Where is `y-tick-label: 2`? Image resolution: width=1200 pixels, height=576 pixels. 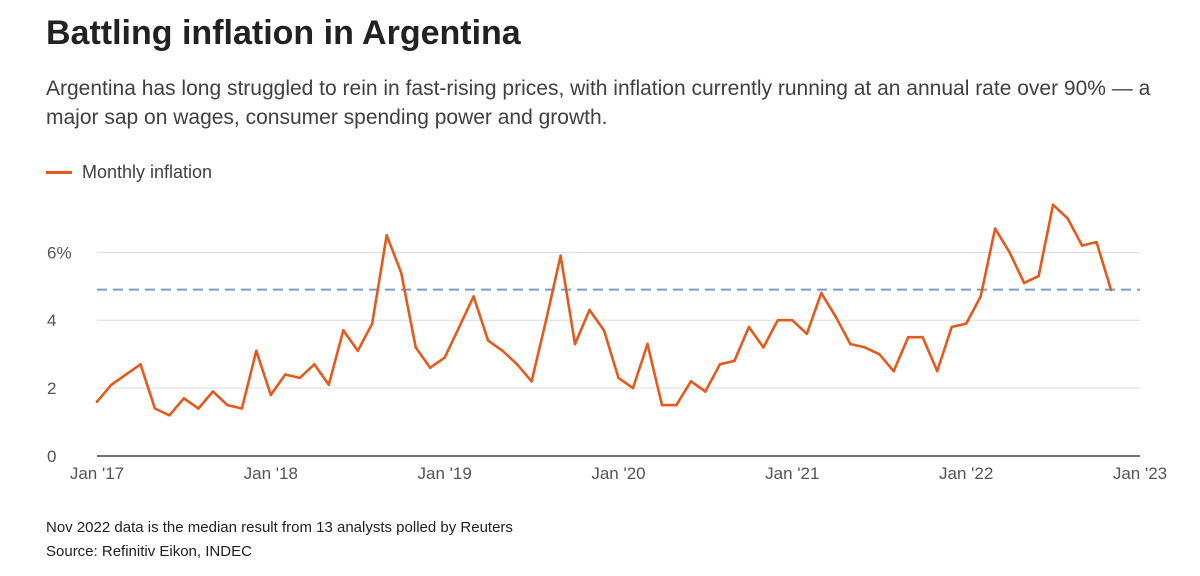 y-tick-label: 2 is located at coordinates (51, 388).